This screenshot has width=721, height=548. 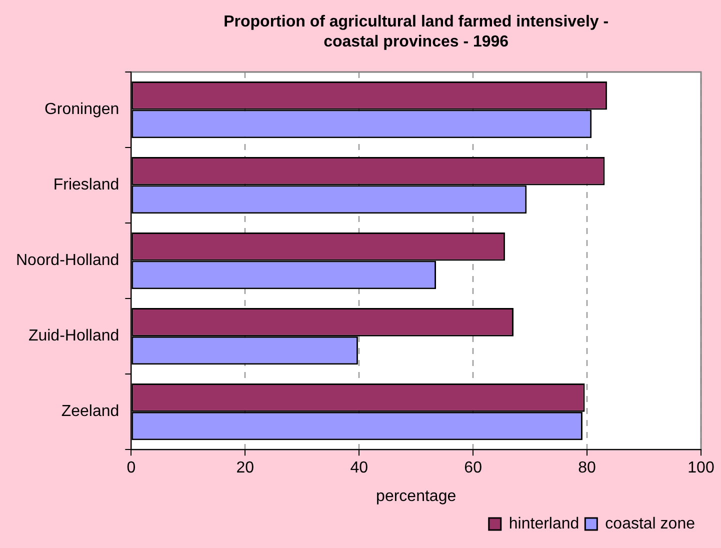 I want to click on x-tick-label: 80, so click(x=587, y=468).